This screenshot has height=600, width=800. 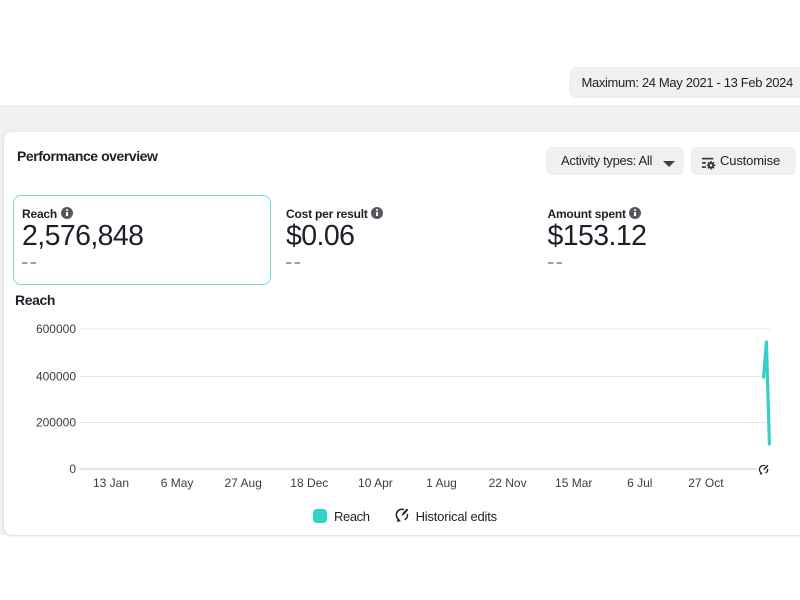 What do you see at coordinates (111, 483) in the screenshot?
I see `svg-text: 13 Jan` at bounding box center [111, 483].